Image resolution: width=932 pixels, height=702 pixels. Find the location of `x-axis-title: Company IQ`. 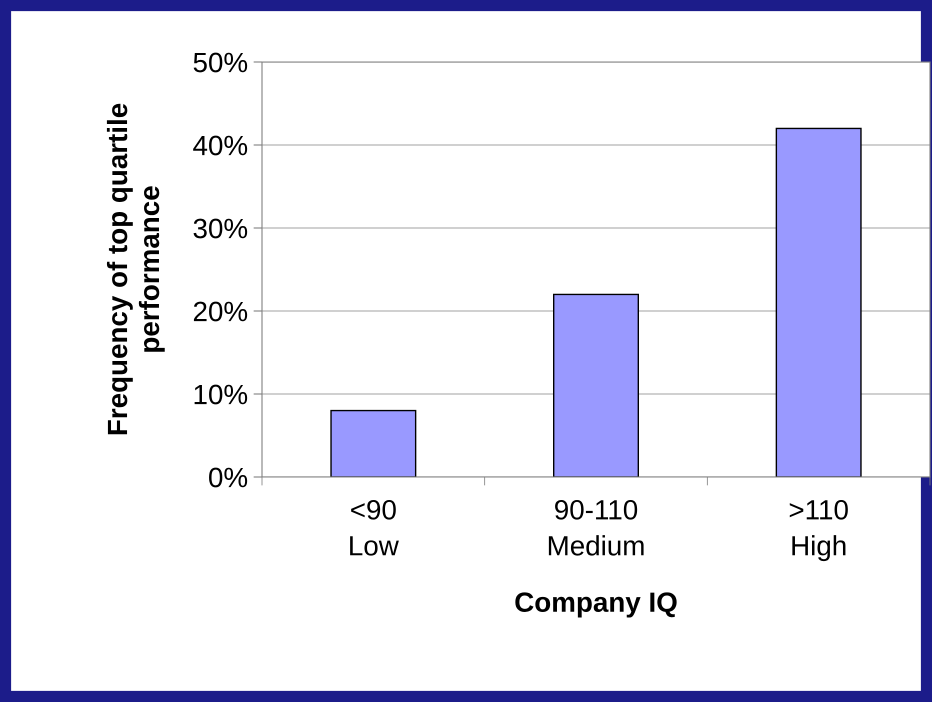

x-axis-title: Company IQ is located at coordinates (596, 605).